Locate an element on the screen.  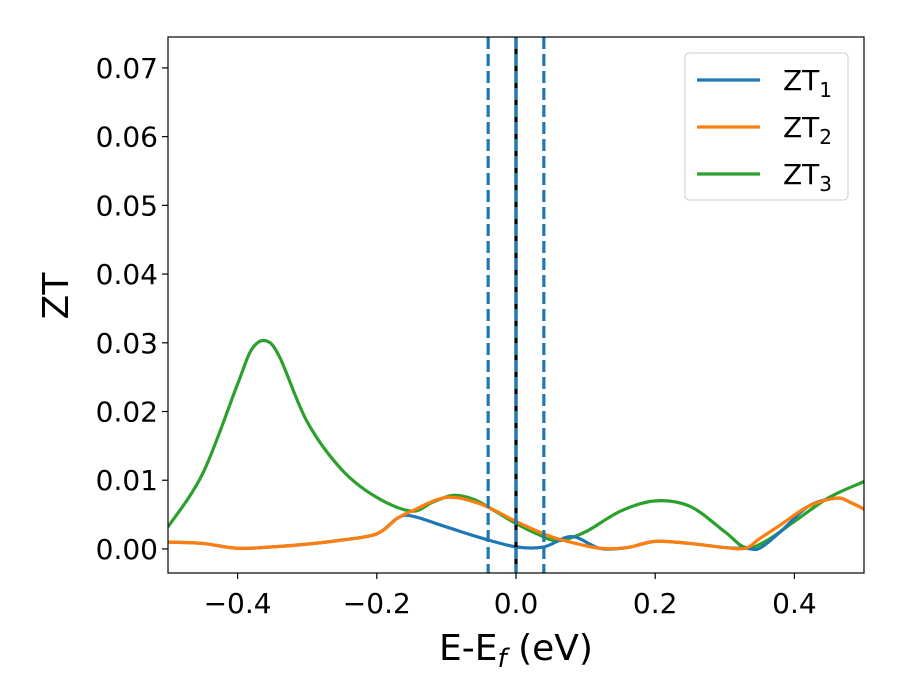
x-axis-label: E-Ef (eV) is located at coordinates (516, 651).